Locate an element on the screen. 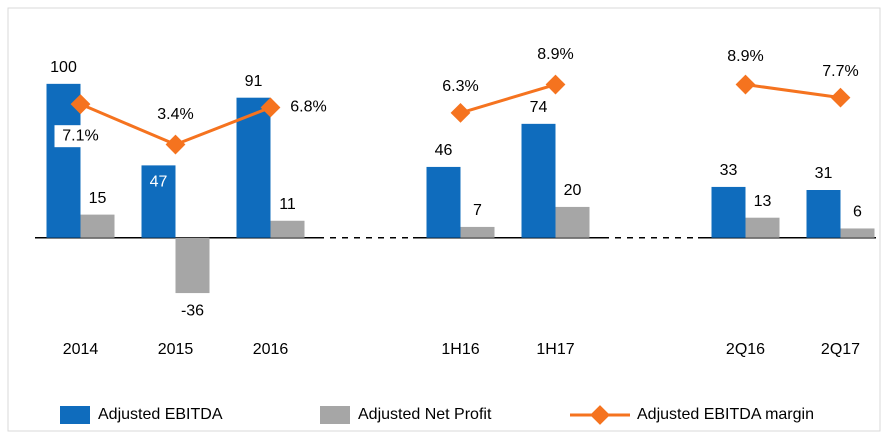 The height and width of the screenshot is (434, 883). legend-label: Adjusted Net Profit is located at coordinates (425, 414).